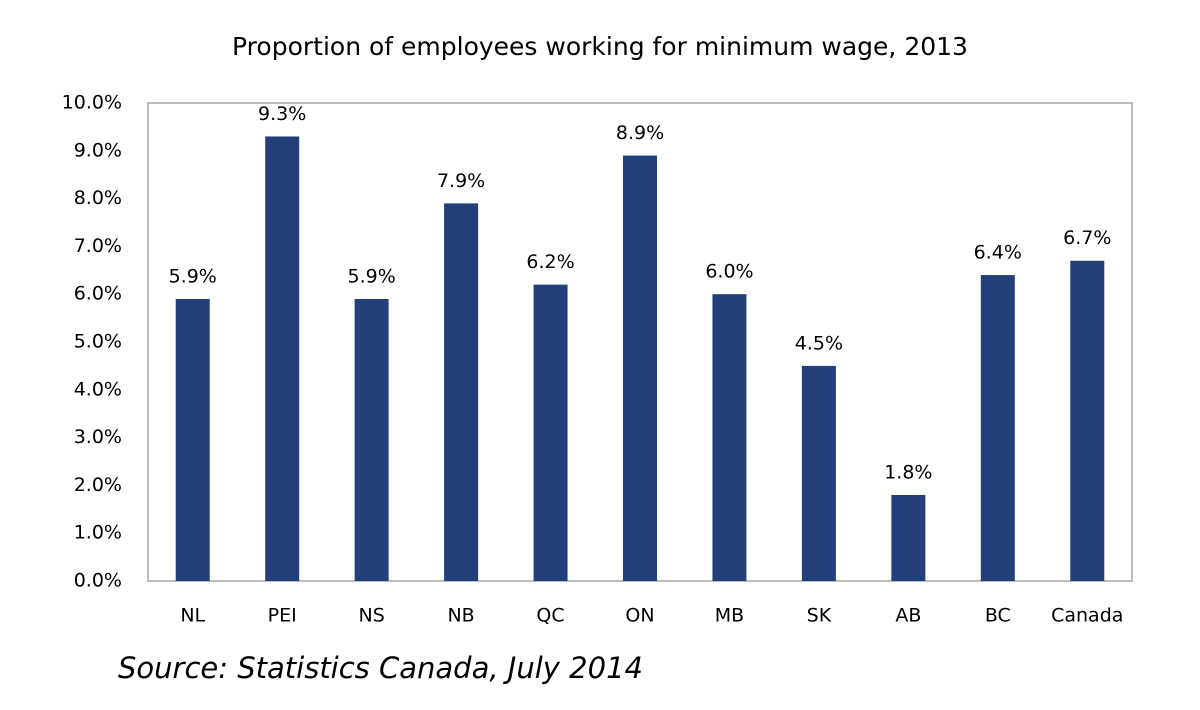 The width and height of the screenshot is (1200, 710). What do you see at coordinates (550, 616) in the screenshot?
I see `x-tick-label: QC` at bounding box center [550, 616].